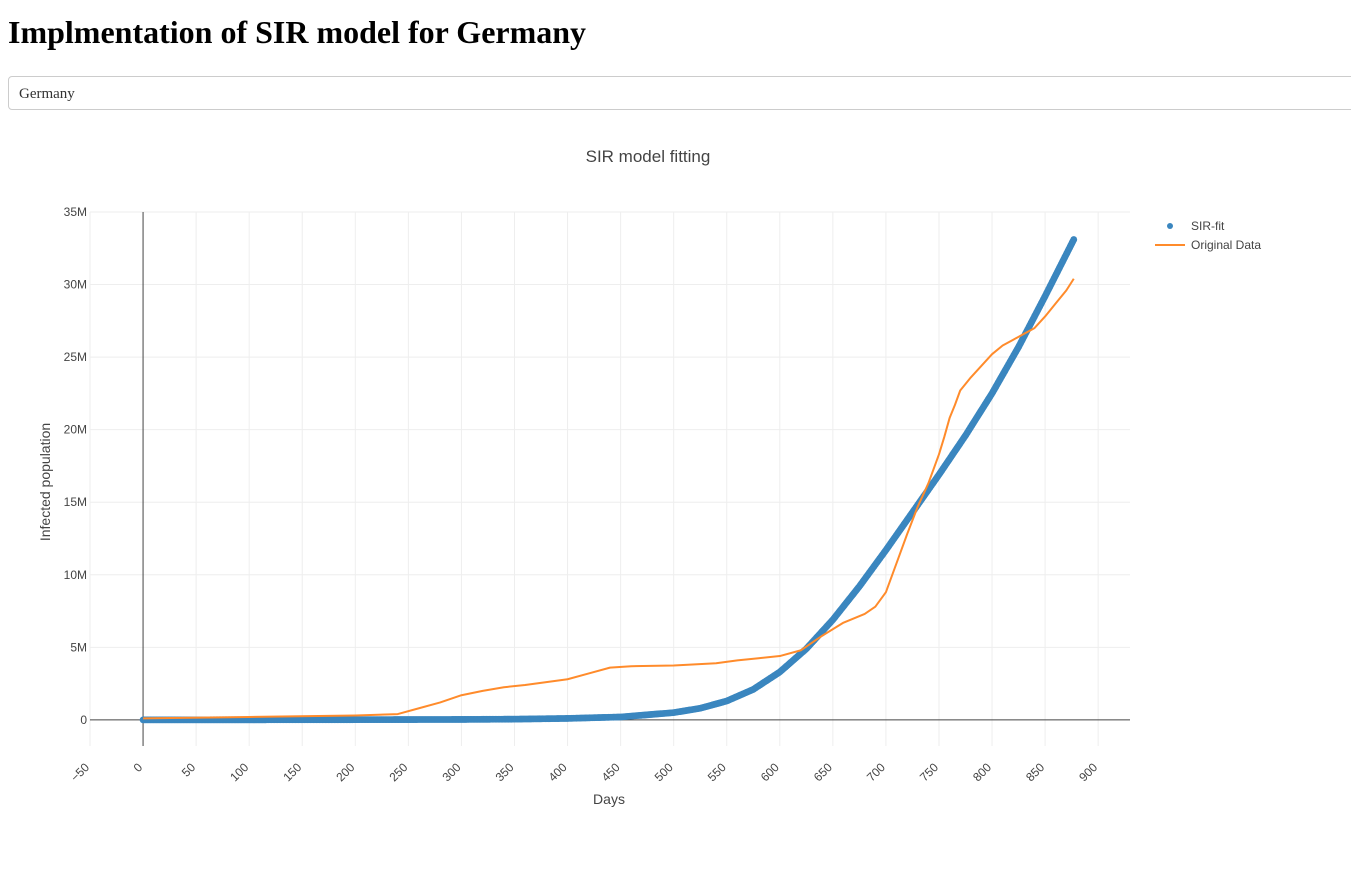 Image resolution: width=1351 pixels, height=882 pixels. Describe the element at coordinates (823, 772) in the screenshot. I see `x-tick-label: 650` at that location.